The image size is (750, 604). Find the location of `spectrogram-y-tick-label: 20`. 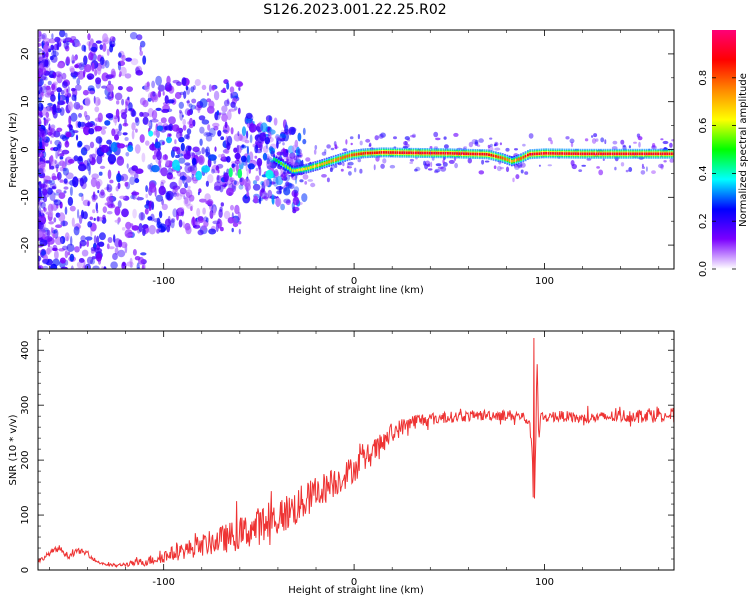

spectrogram-y-tick-label: 20 is located at coordinates (25, 54).